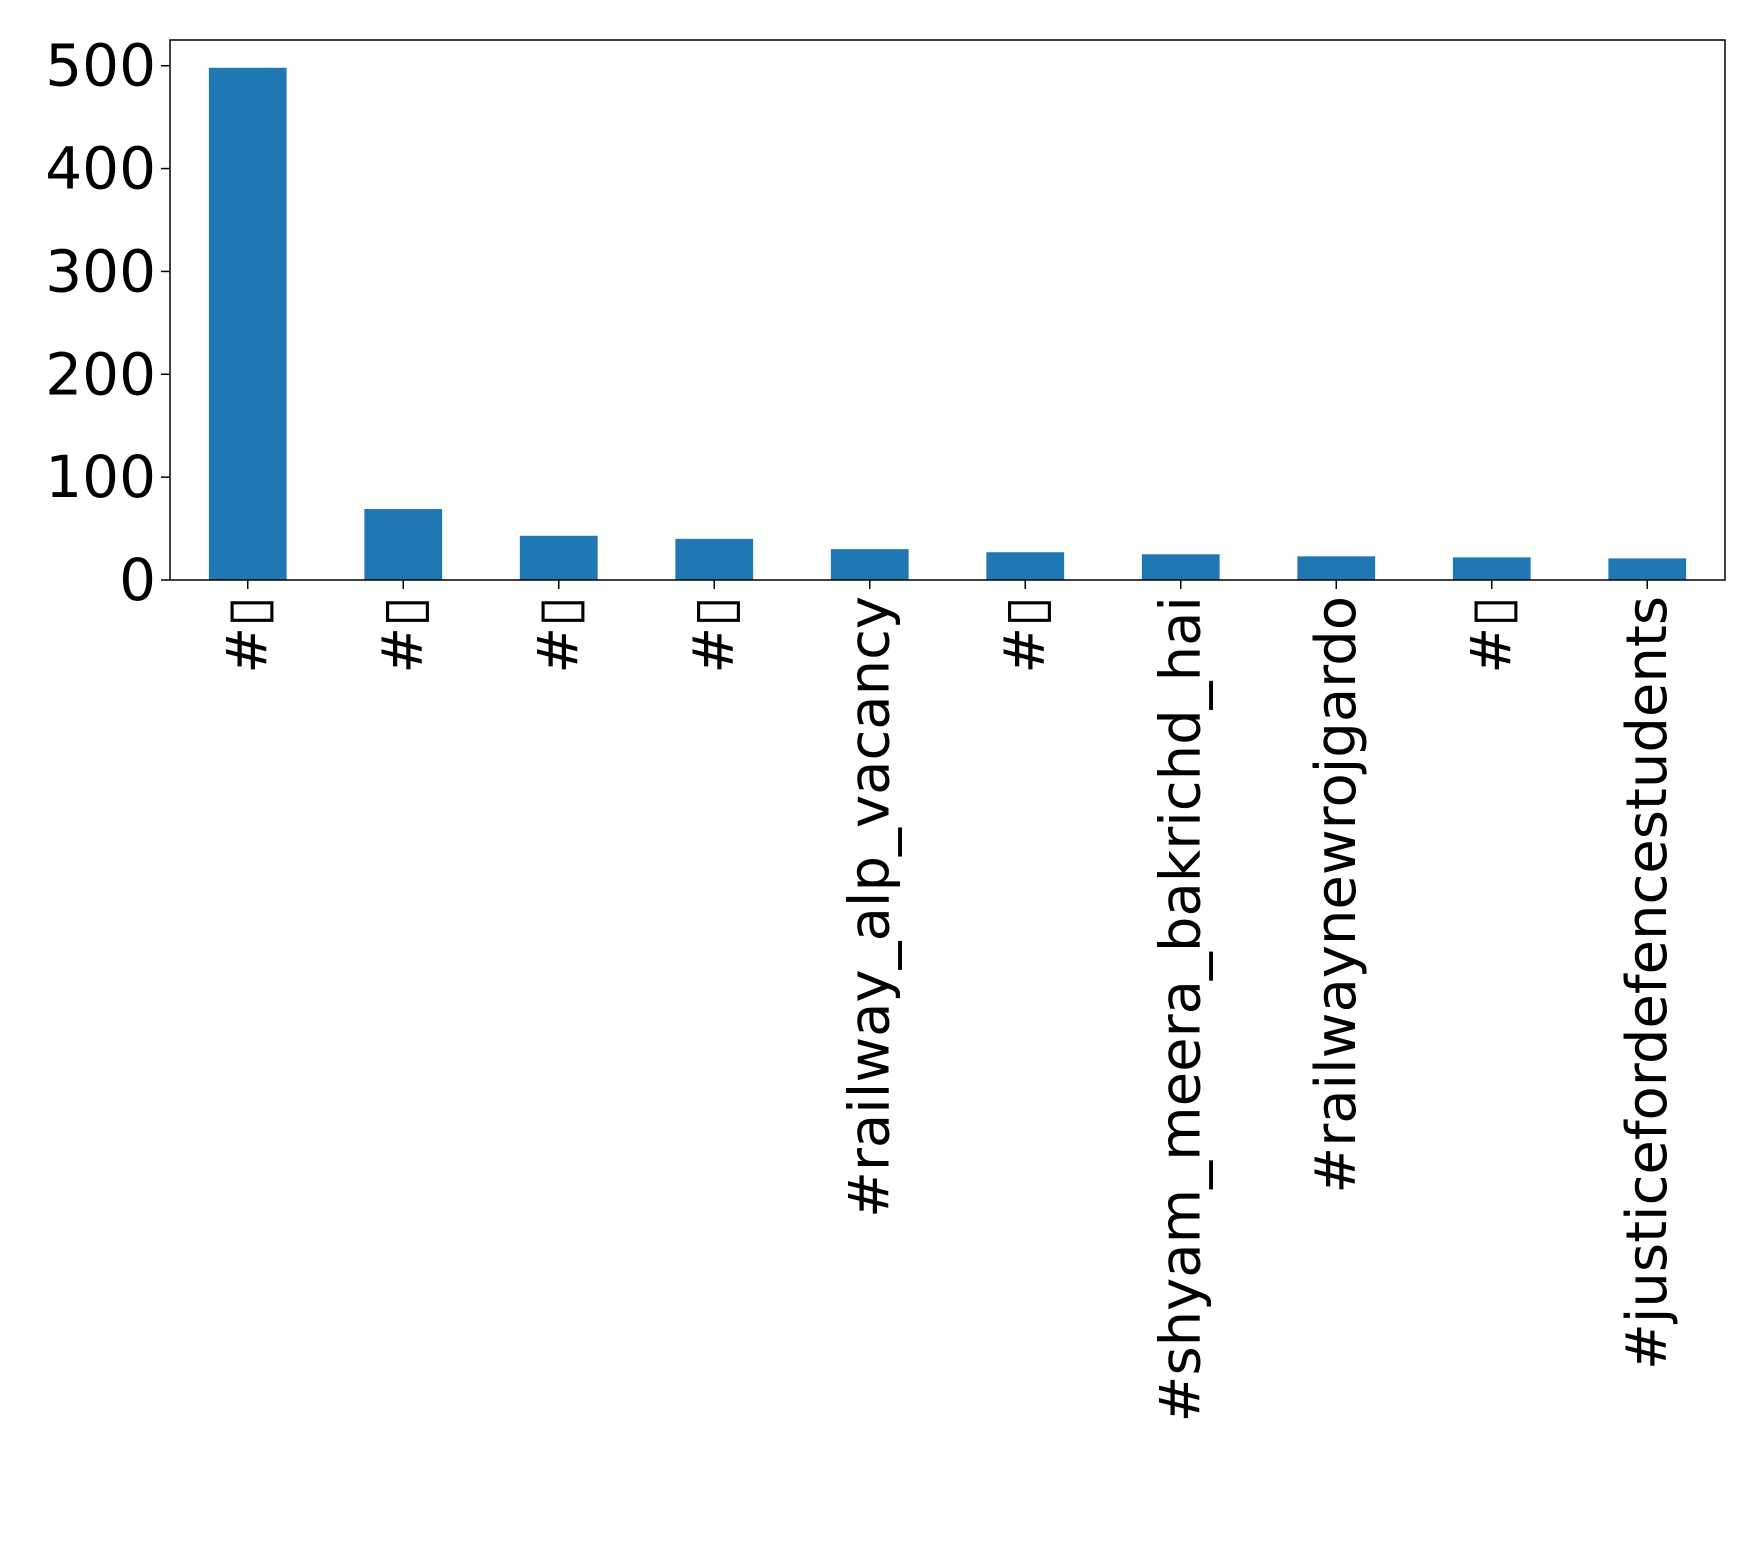  I want to click on x-tick-label-6: #shyam_meera_bakrichd_hai, so click(1180, 1009).